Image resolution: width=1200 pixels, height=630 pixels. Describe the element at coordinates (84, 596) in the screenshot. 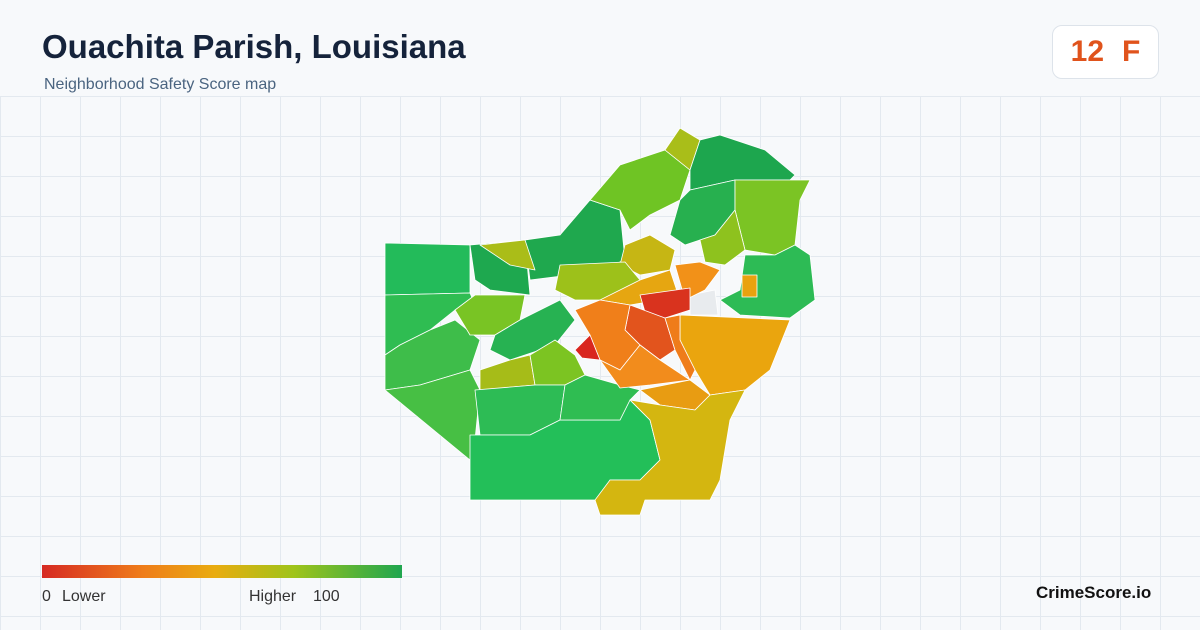

I see `legend-min-label: Lower` at that location.